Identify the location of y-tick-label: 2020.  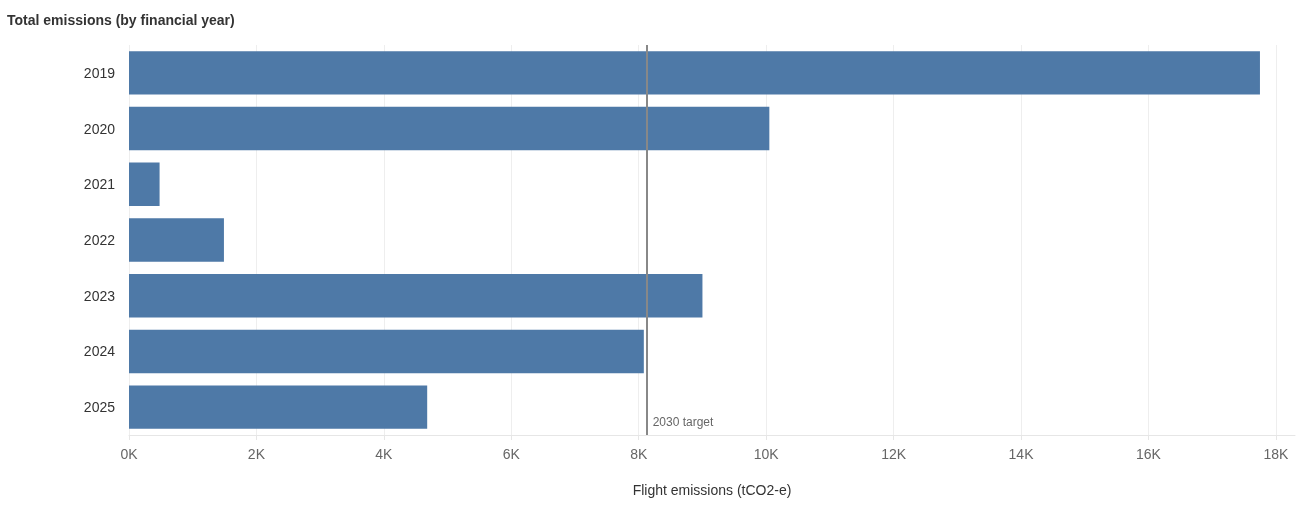
(99, 128).